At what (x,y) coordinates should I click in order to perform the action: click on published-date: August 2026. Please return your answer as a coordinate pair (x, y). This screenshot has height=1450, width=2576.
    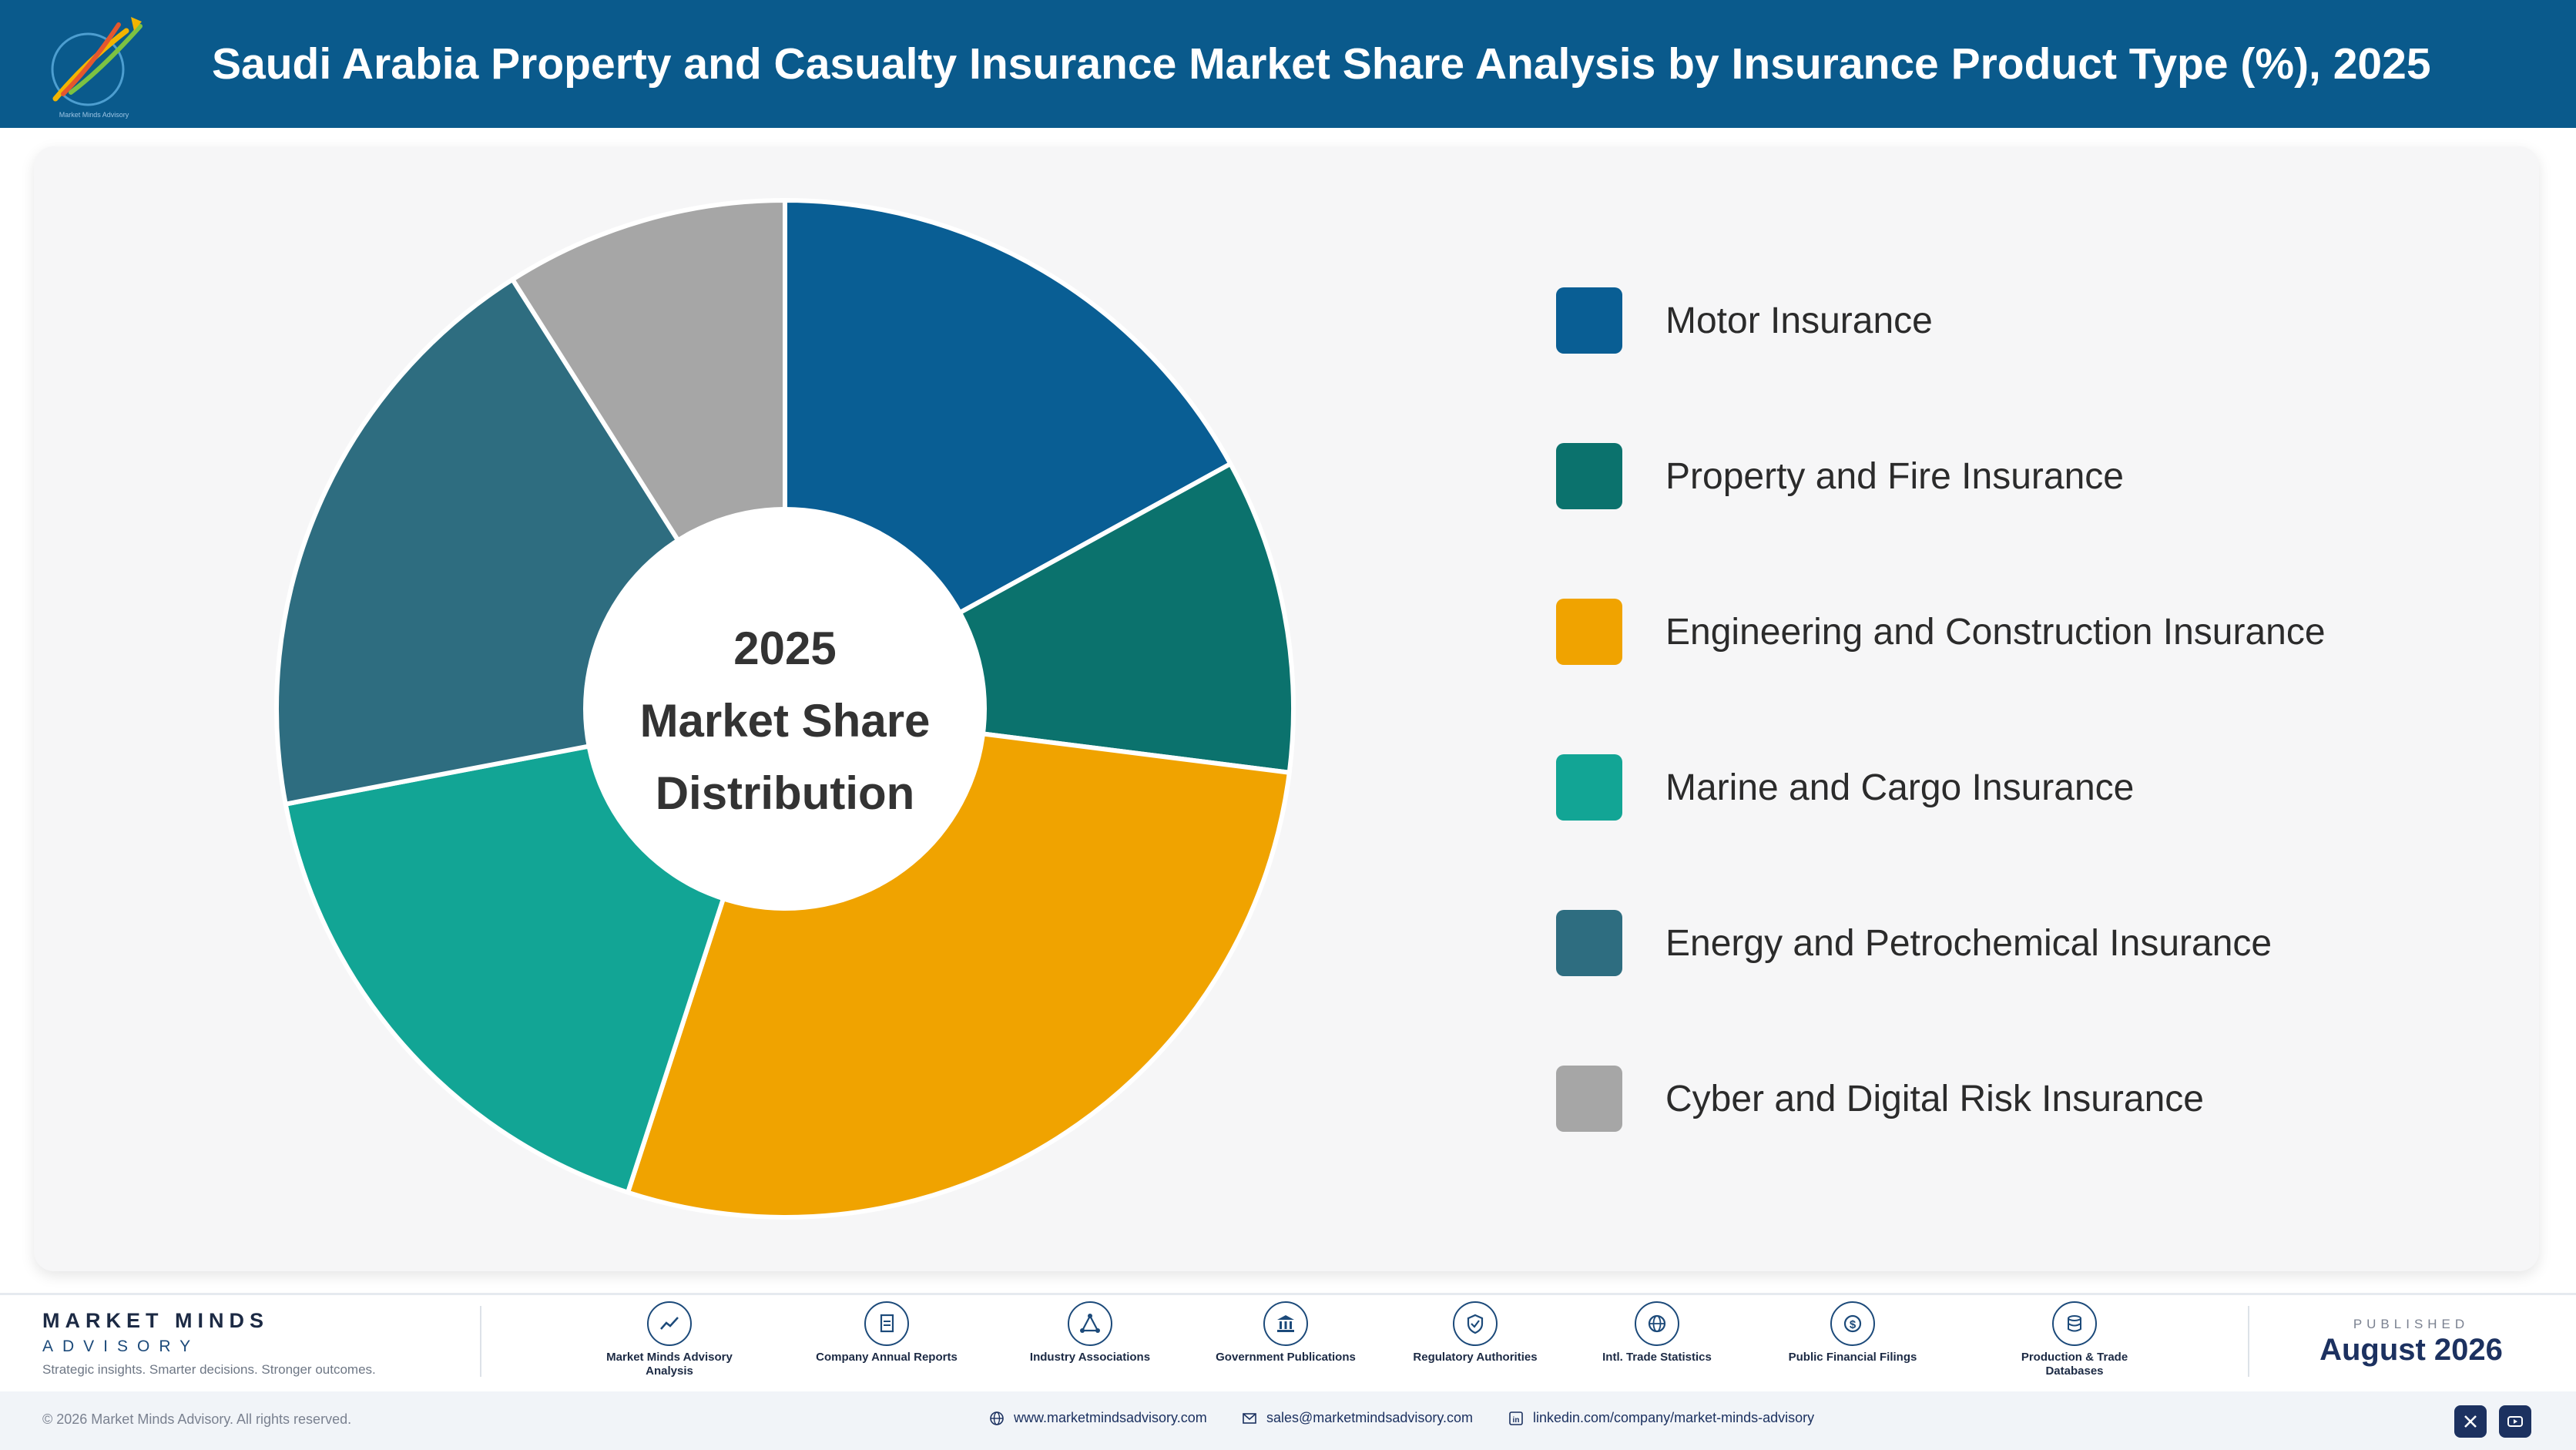
    Looking at the image, I should click on (2411, 1350).